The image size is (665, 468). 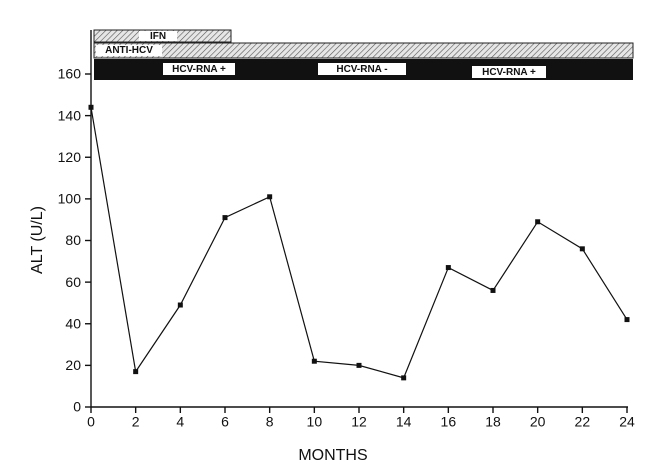 What do you see at coordinates (70, 157) in the screenshot?
I see `y-tick-label: 120` at bounding box center [70, 157].